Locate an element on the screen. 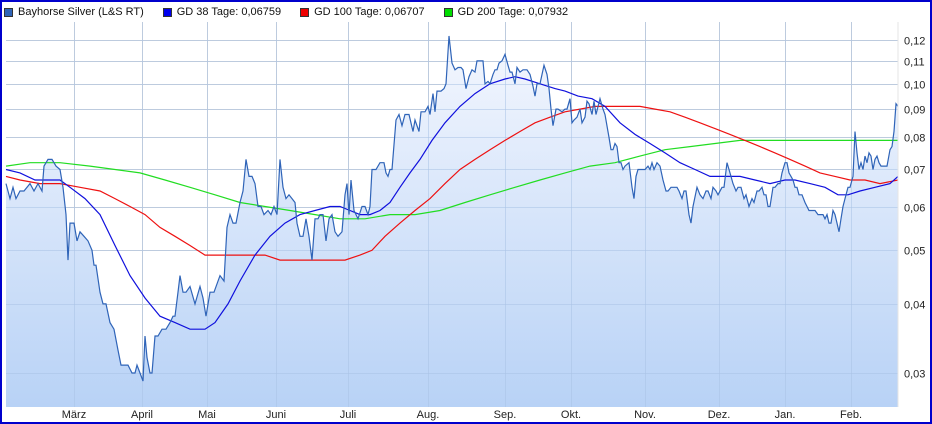 This screenshot has width=932, height=424. legend-label-gd38: GD 38 Tage: 0,06759 is located at coordinates (229, 12).